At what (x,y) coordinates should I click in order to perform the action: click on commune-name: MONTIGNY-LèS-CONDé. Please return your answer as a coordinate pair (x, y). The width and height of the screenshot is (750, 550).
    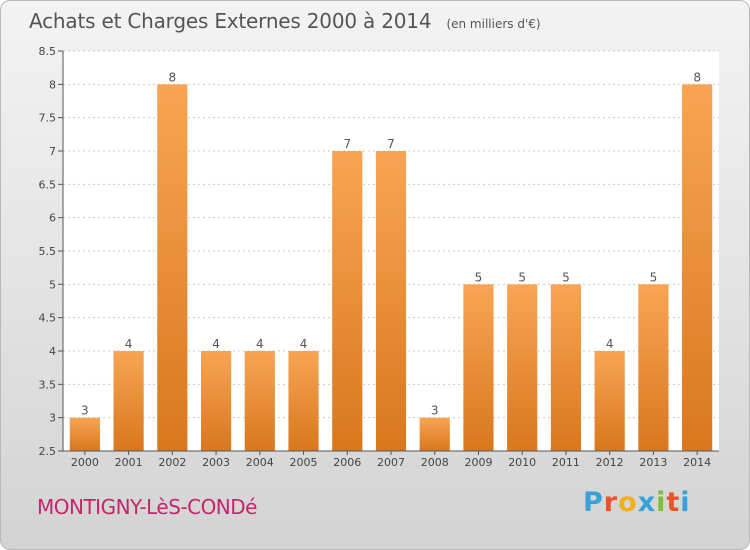
    Looking at the image, I should click on (147, 507).